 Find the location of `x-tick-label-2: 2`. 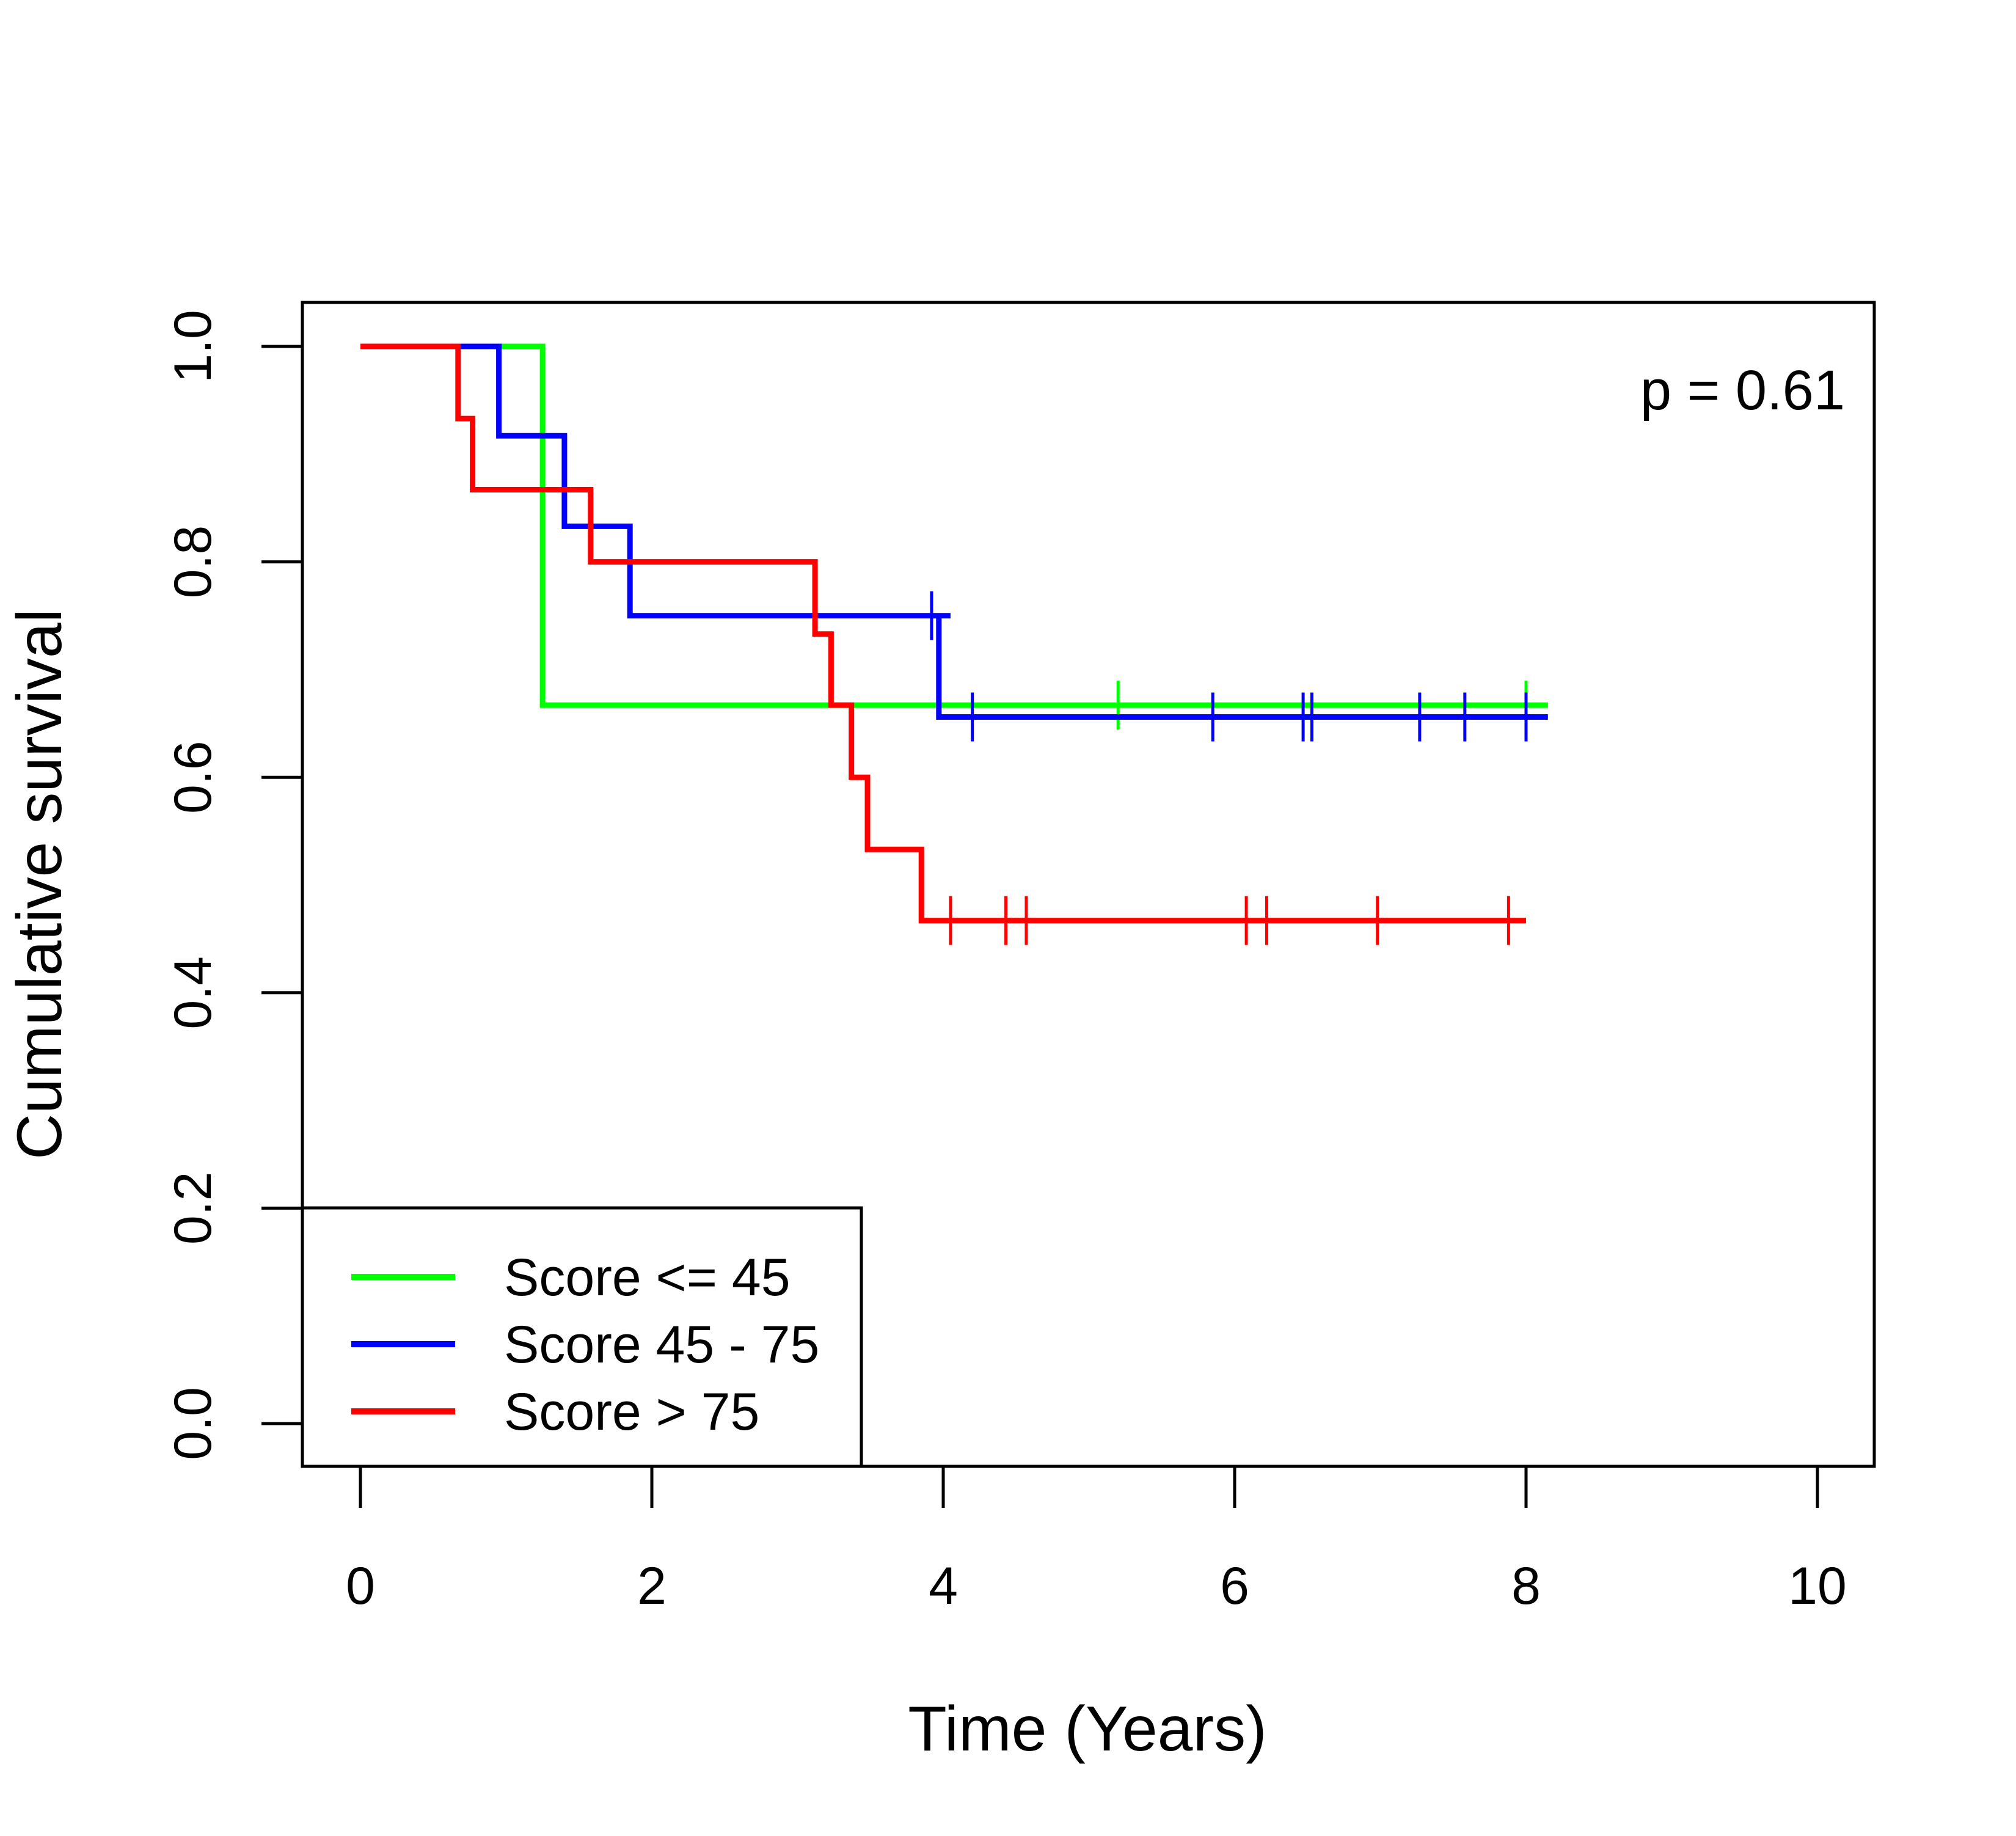

x-tick-label-2: 2 is located at coordinates (652, 1586).